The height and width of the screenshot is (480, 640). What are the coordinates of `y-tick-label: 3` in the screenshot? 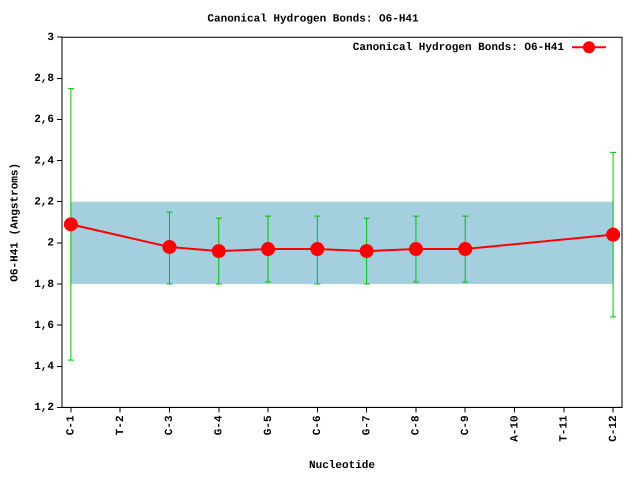 It's located at (50, 38).